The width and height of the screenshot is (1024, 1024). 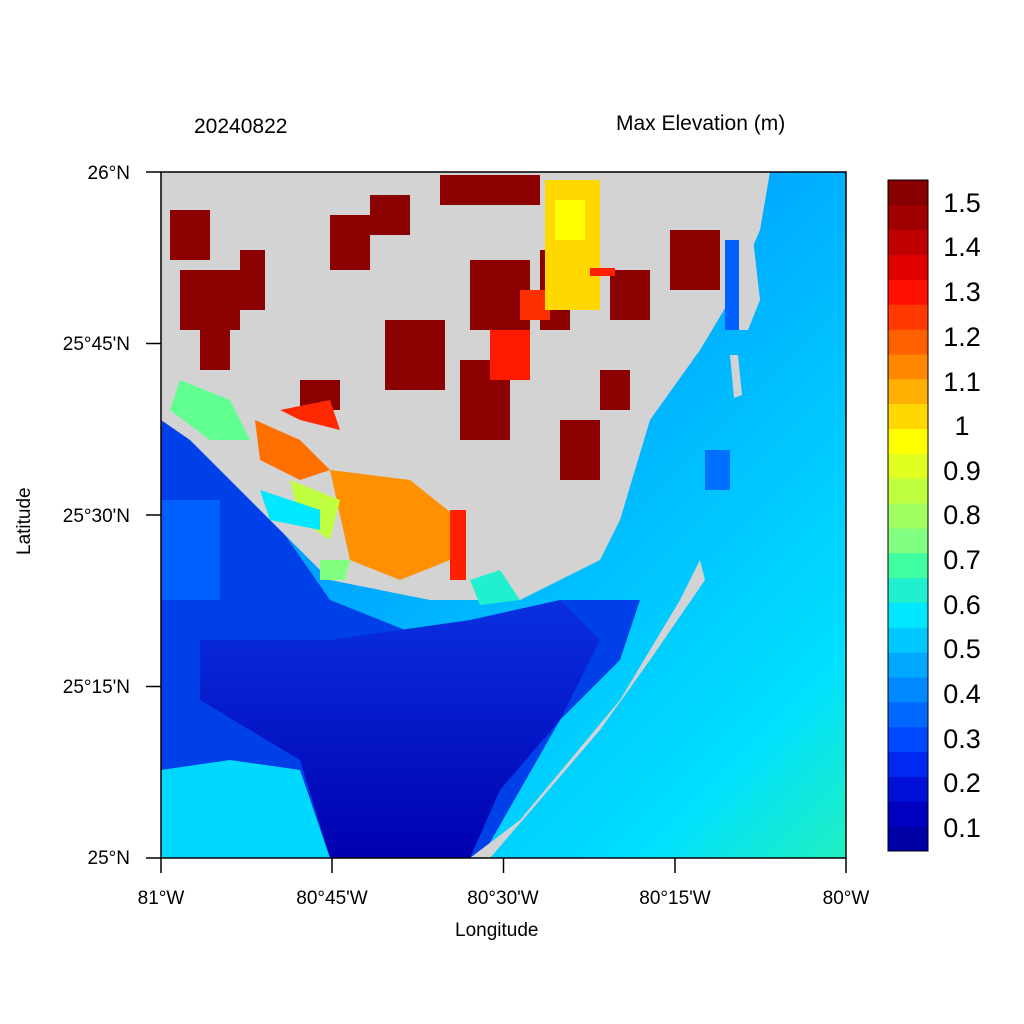 What do you see at coordinates (310, 415) in the screenshot?
I see `red-band-west` at bounding box center [310, 415].